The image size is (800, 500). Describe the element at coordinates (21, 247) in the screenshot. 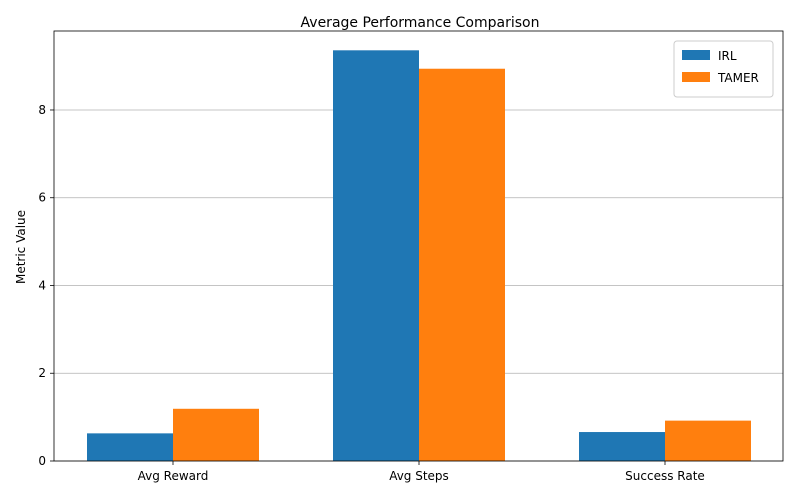

I see `y-axis-label: Metric Value` at that location.